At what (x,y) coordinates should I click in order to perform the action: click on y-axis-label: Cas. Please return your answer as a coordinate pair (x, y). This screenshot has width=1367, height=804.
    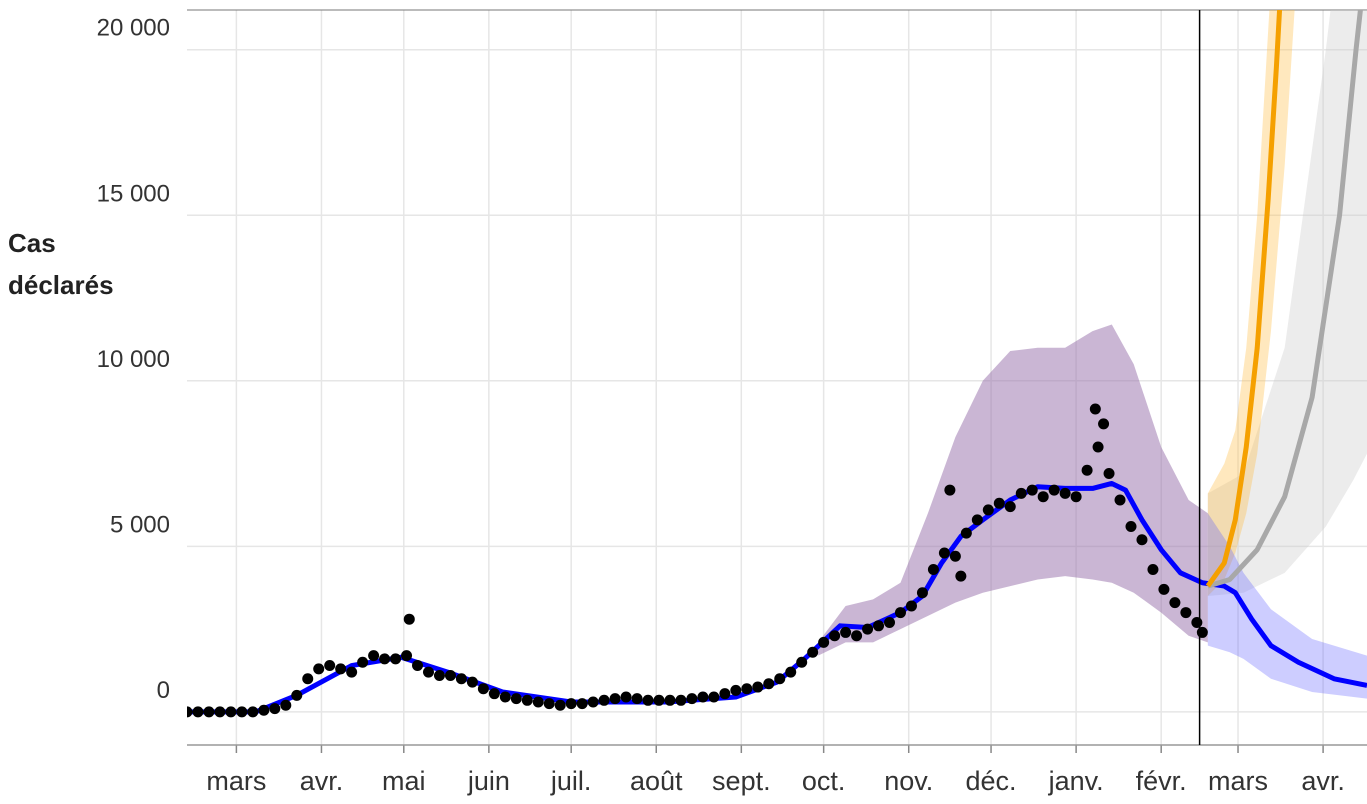
    Looking at the image, I should click on (32, 243).